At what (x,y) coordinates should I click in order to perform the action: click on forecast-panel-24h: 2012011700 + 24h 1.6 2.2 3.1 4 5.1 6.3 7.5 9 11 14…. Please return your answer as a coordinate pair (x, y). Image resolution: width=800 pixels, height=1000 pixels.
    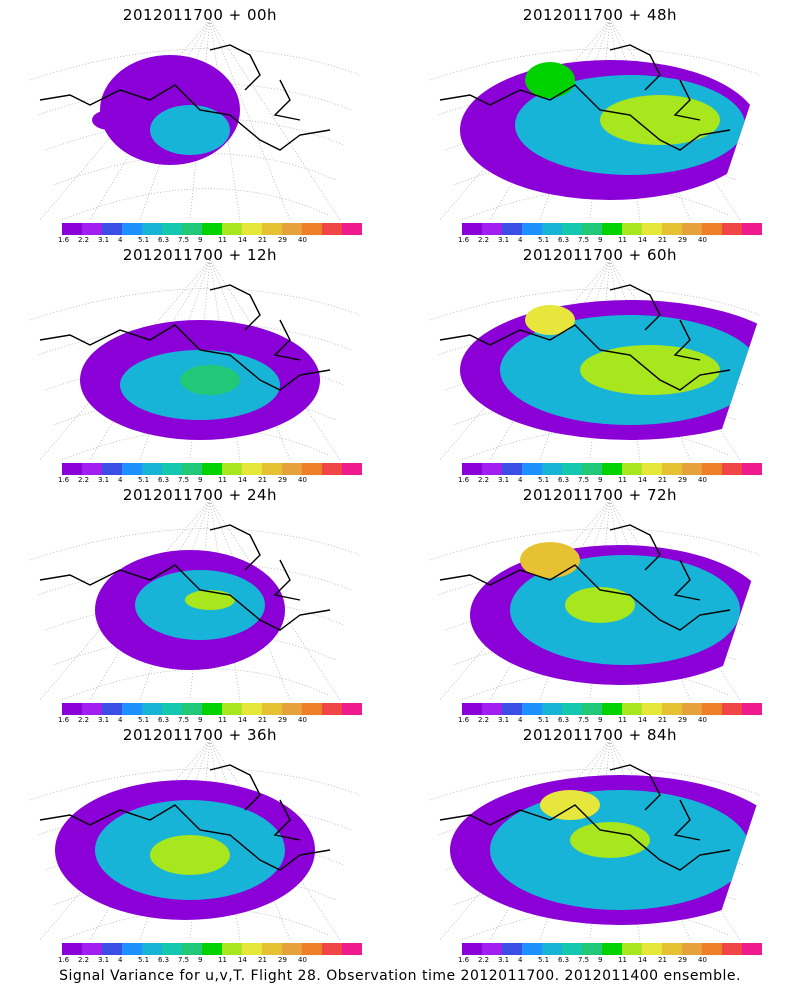
    Looking at the image, I should click on (200, 602).